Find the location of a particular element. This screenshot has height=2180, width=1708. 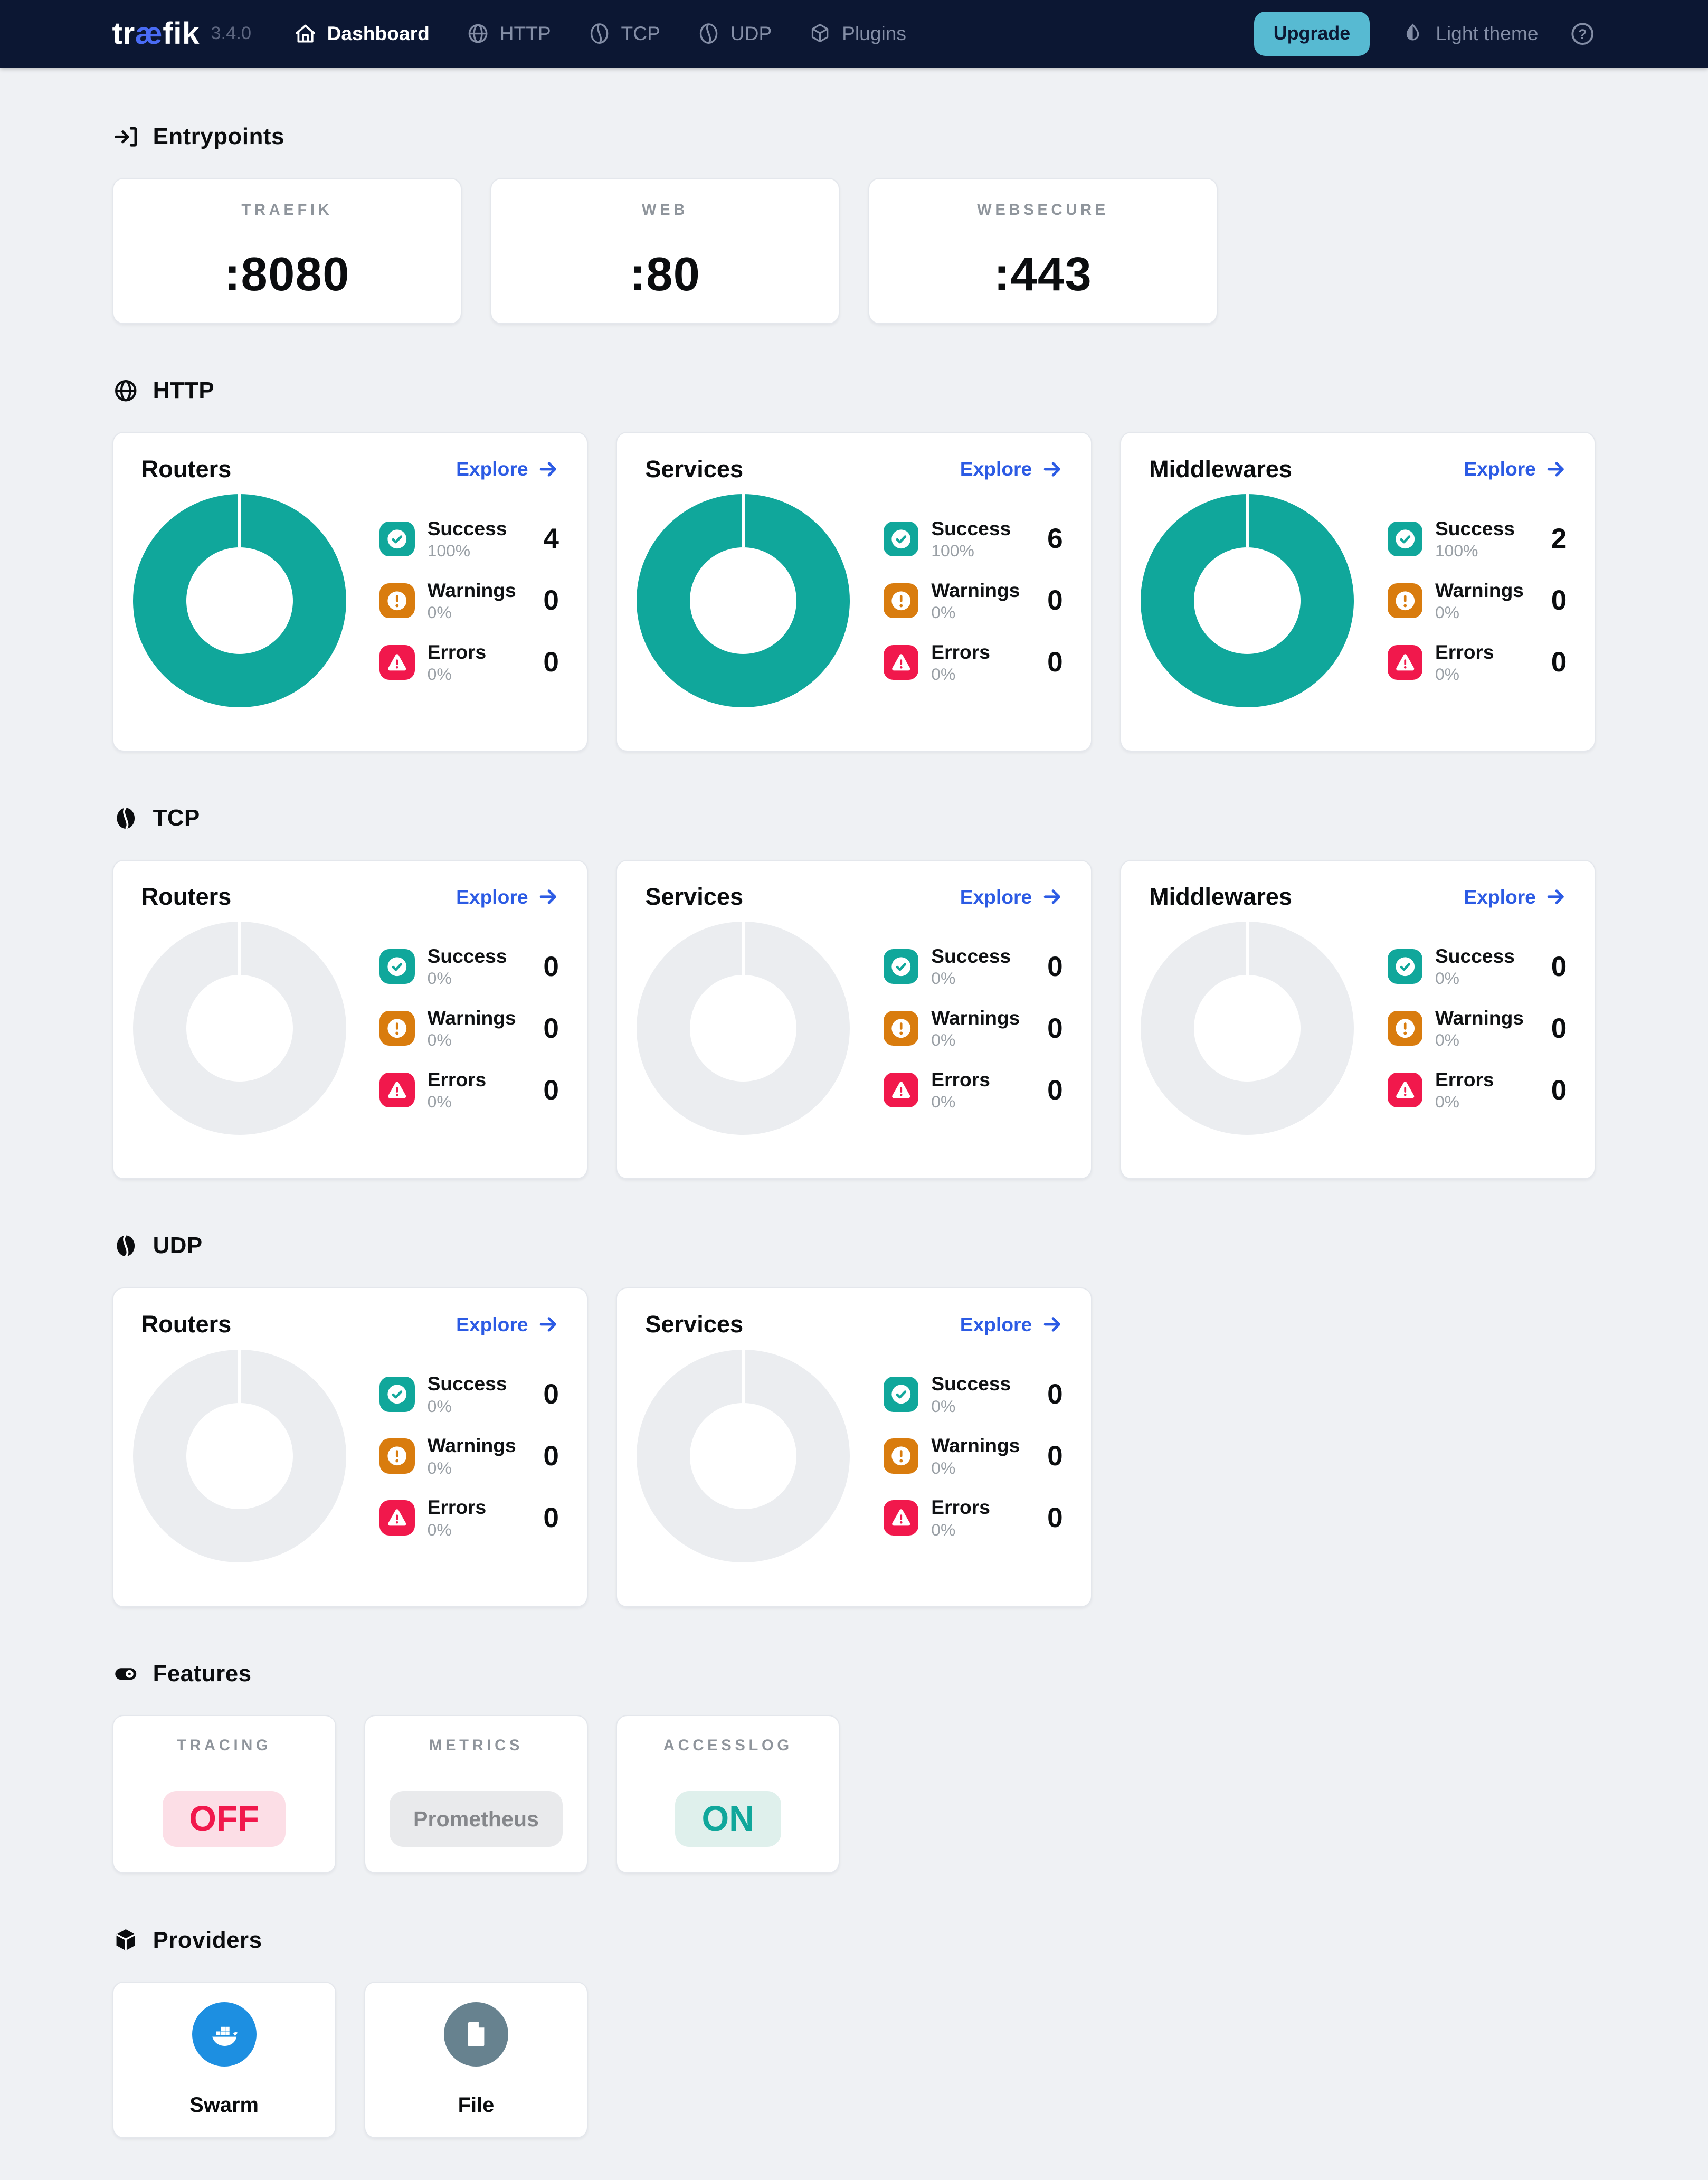

section-entrypoints-header: Entrypoints is located at coordinates (854, 137).